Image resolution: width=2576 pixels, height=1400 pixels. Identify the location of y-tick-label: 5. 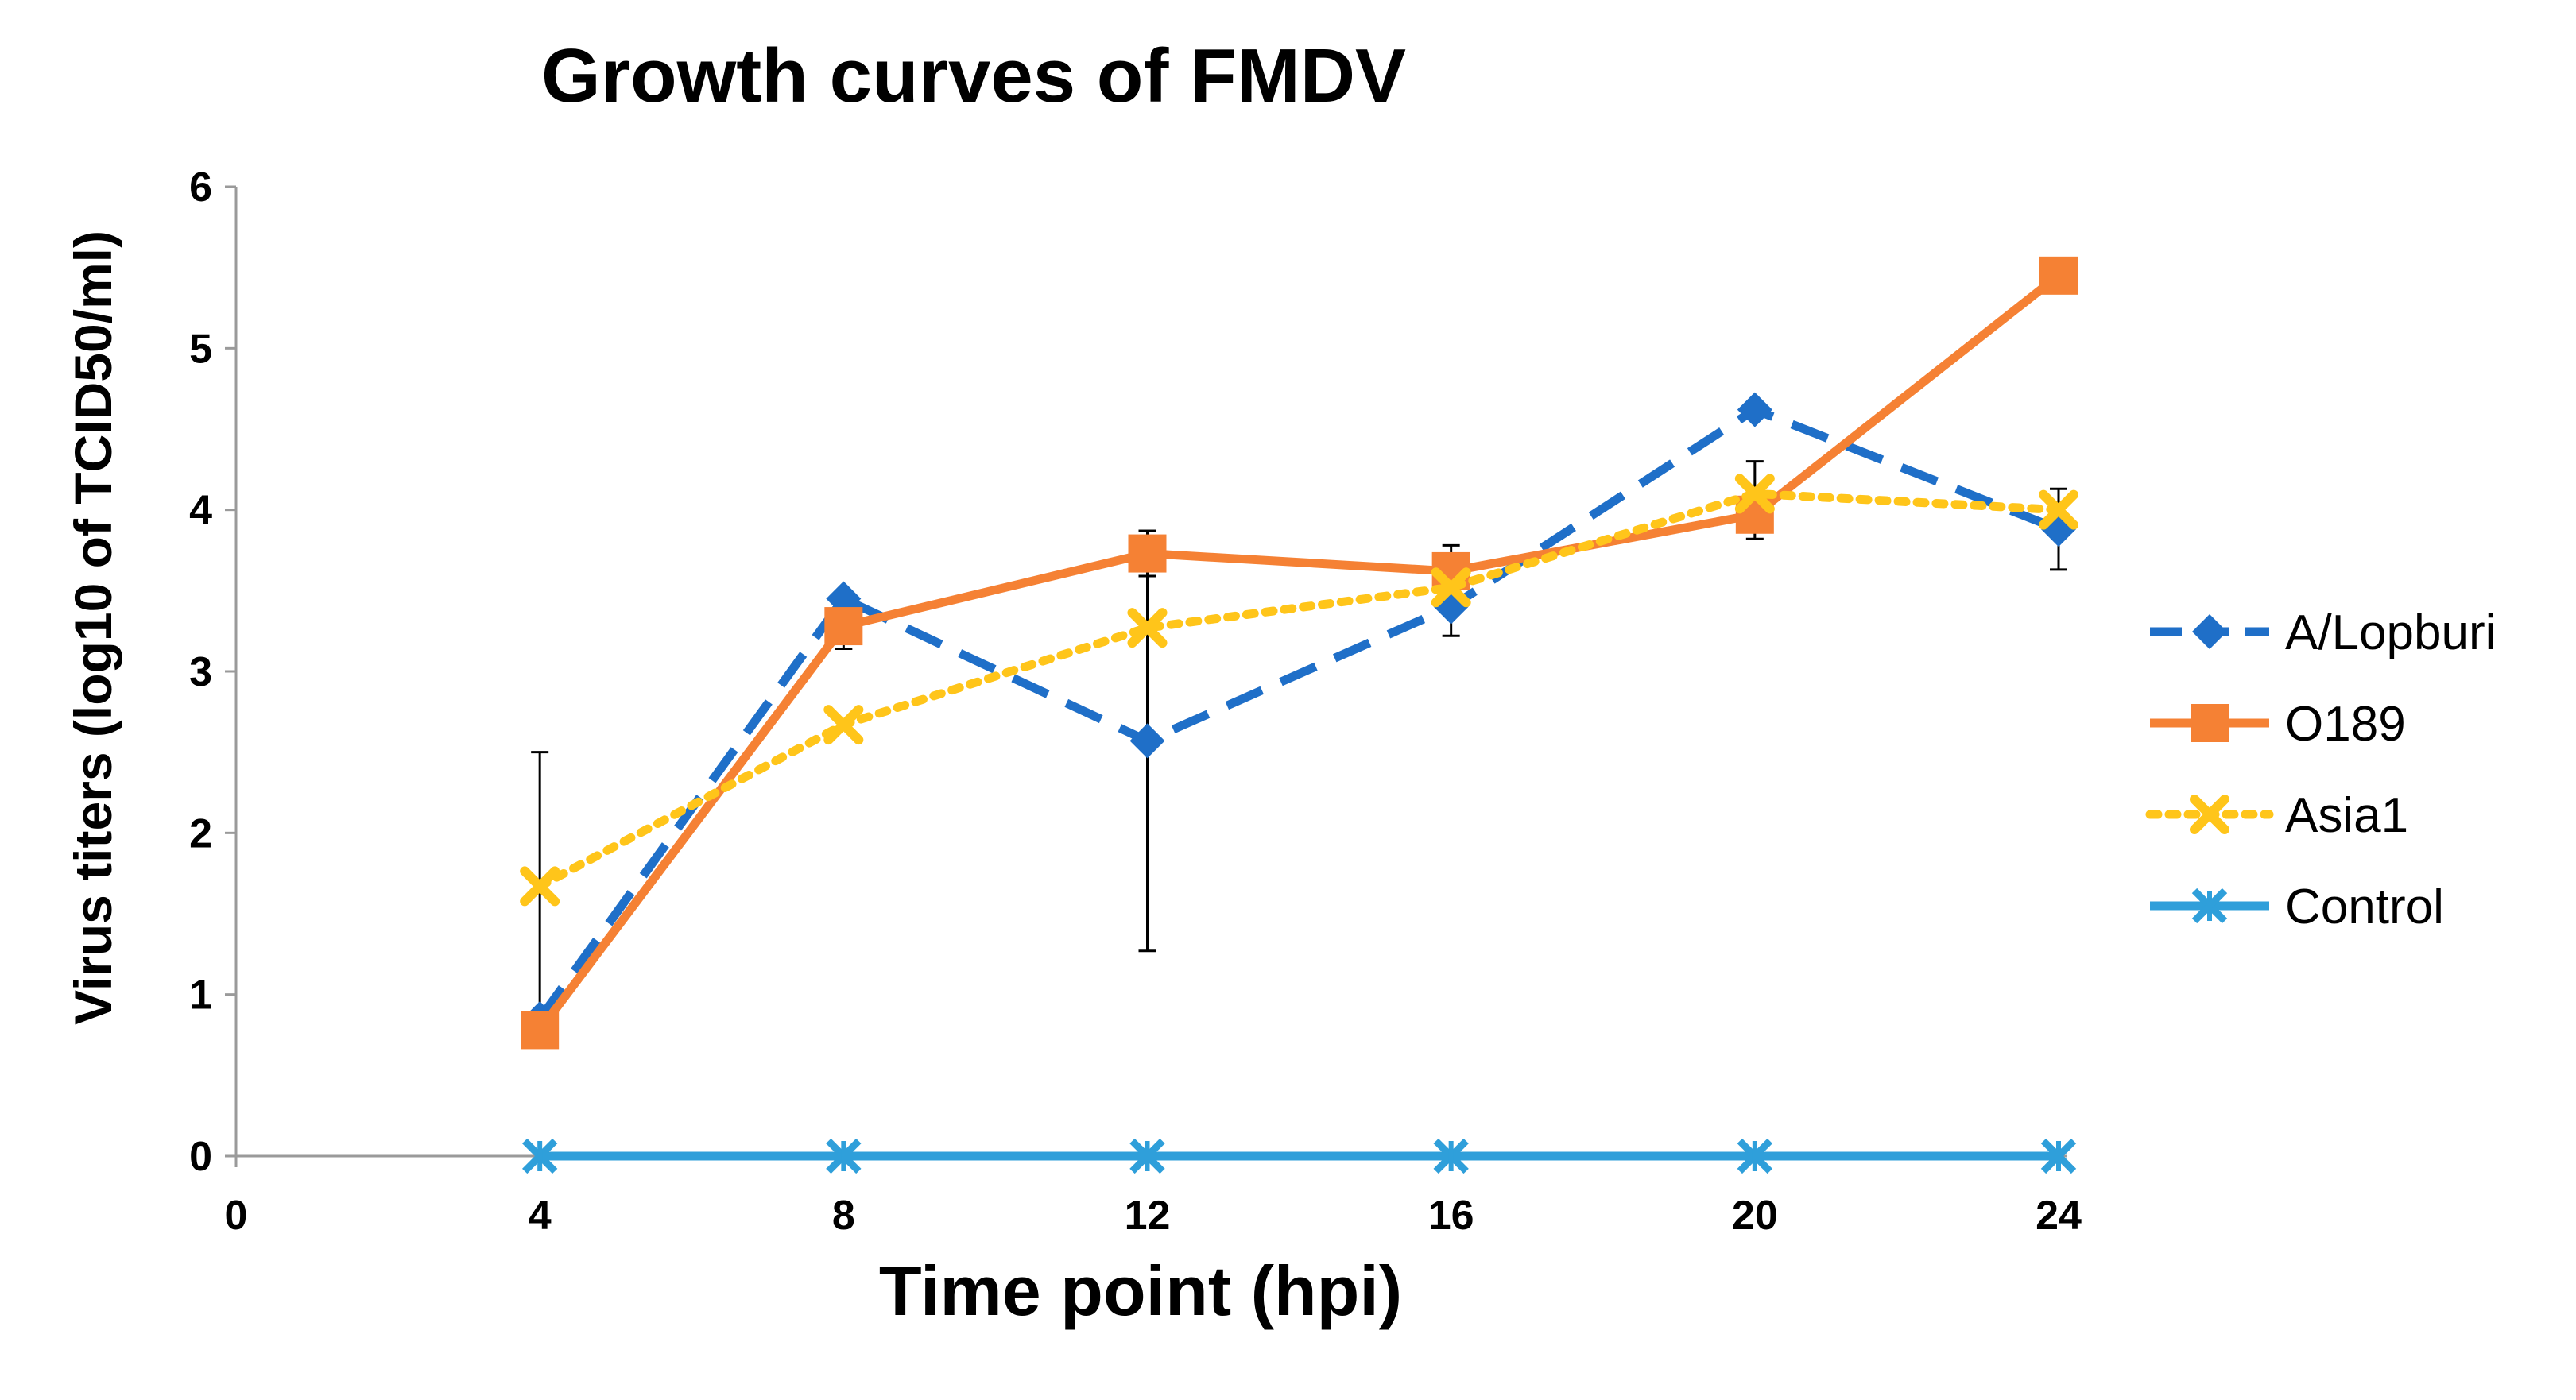
(200, 349).